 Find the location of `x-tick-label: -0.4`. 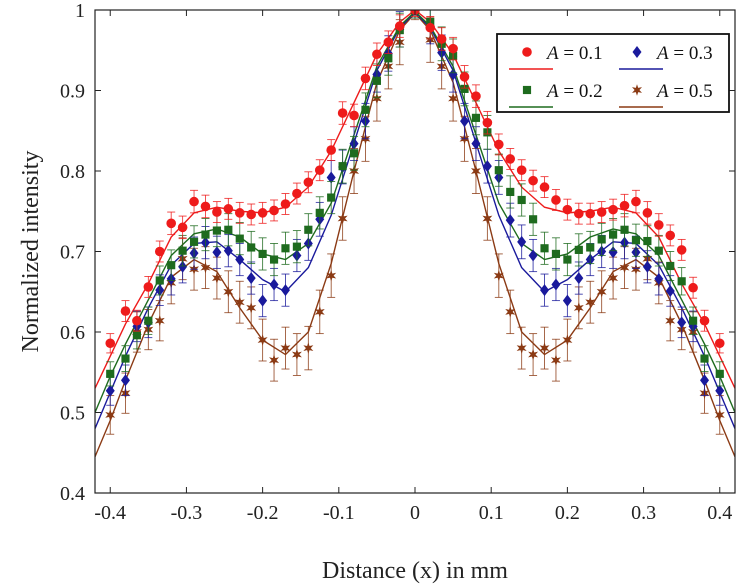

x-tick-label: -0.4 is located at coordinates (110, 513).